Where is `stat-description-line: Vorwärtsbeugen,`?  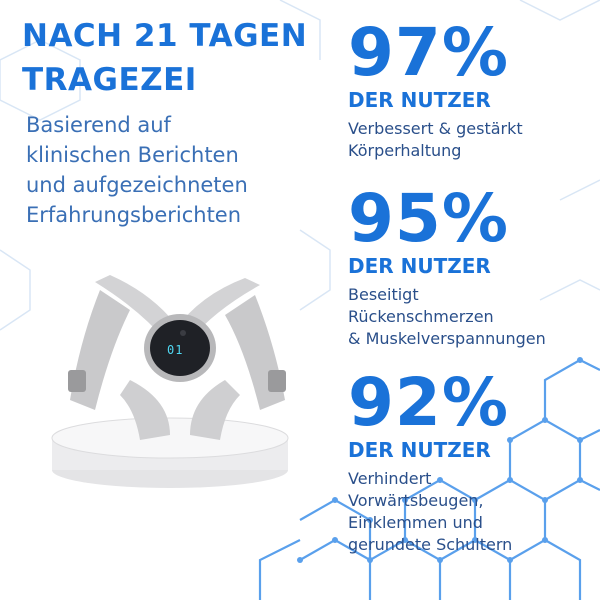
stat-description-line: Vorwärtsbeugen, is located at coordinates (416, 500).